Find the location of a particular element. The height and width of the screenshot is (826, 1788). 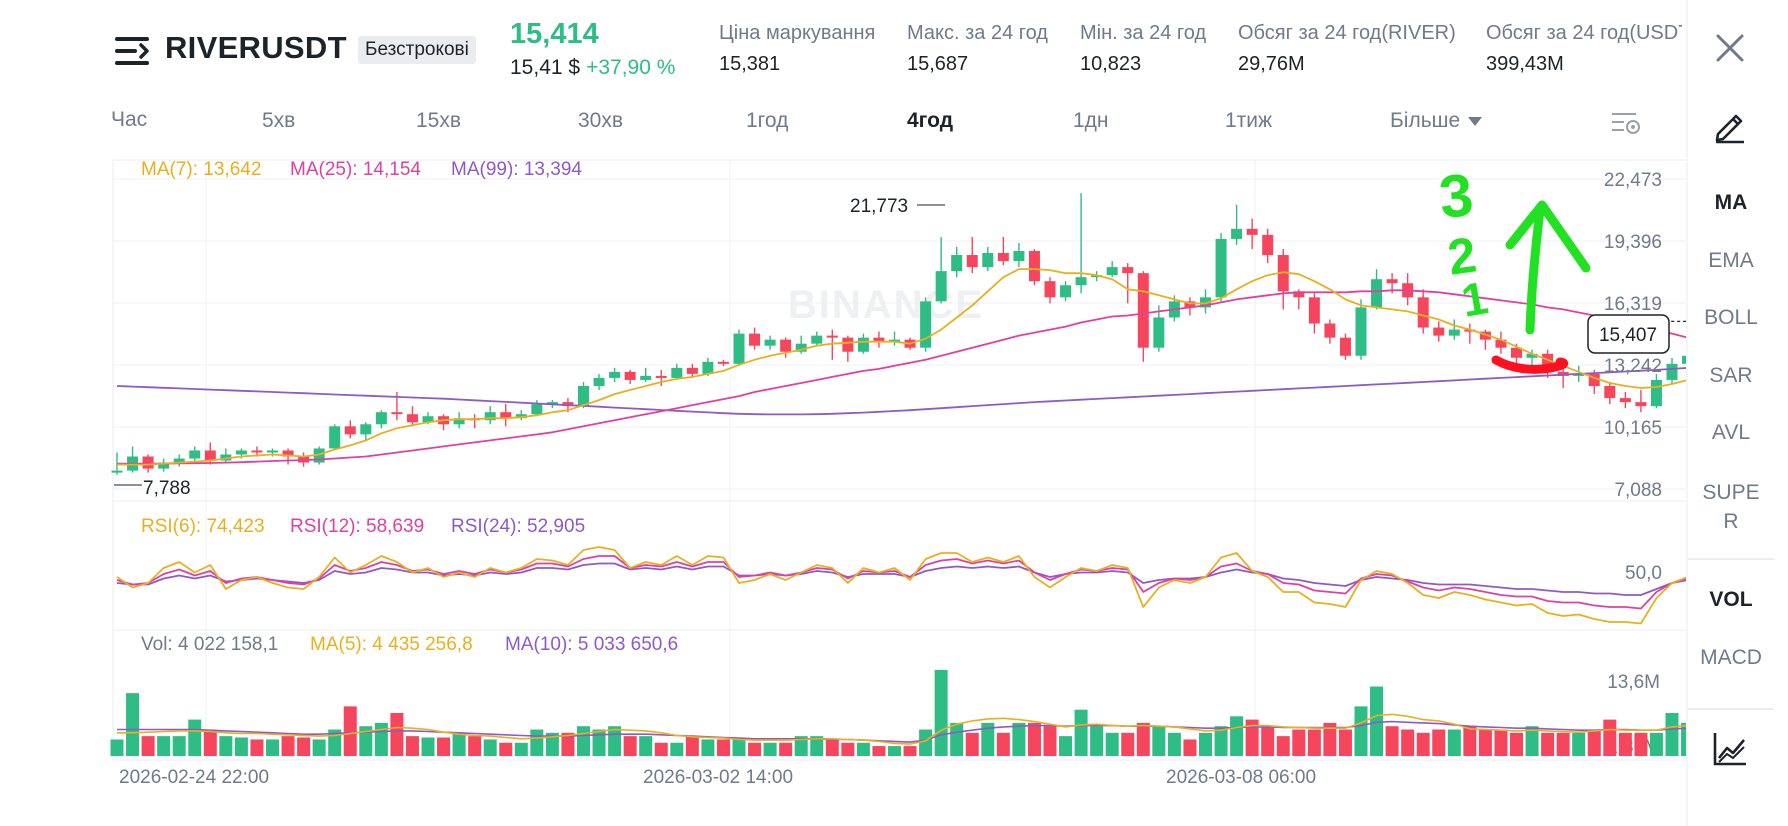

indicator-macd: MACD is located at coordinates (1731, 657).